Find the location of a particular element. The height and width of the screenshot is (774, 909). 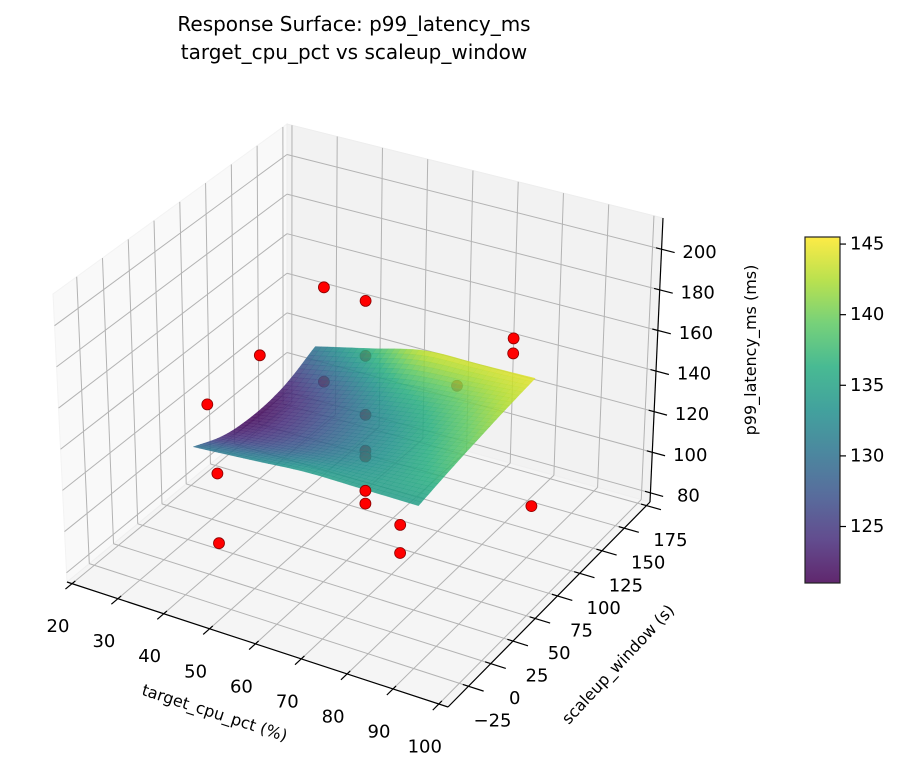

x-tick-label: 40 is located at coordinates (149, 656).